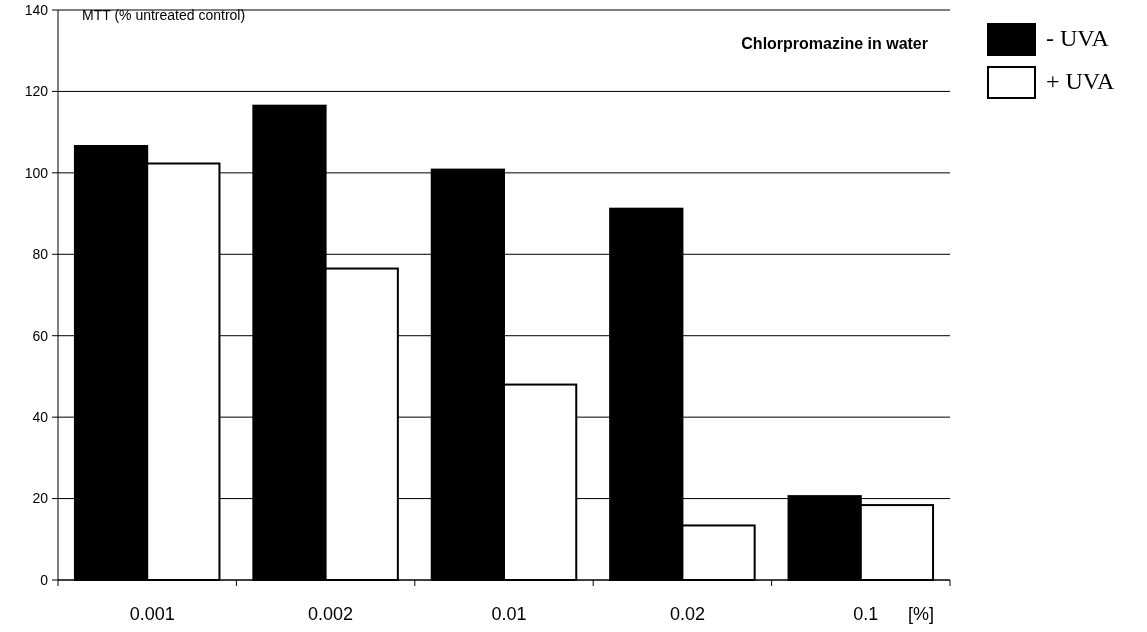 The width and height of the screenshot is (1147, 632). Describe the element at coordinates (36, 9) in the screenshot. I see `y-tick-label: 140` at that location.